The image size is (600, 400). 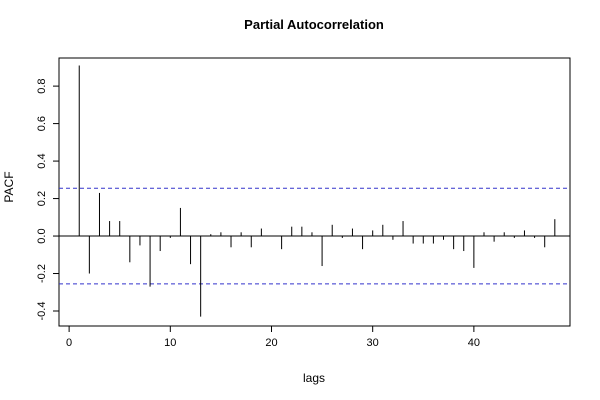 I want to click on chart-title: Partial Autocorrelation, so click(x=314, y=24).